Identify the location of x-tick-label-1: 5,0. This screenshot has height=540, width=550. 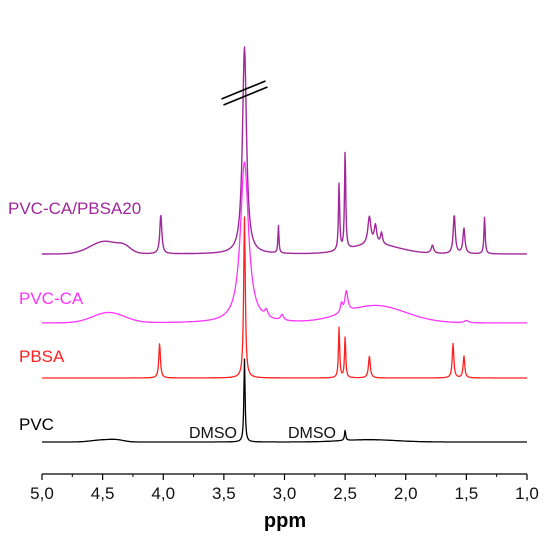
(42, 493).